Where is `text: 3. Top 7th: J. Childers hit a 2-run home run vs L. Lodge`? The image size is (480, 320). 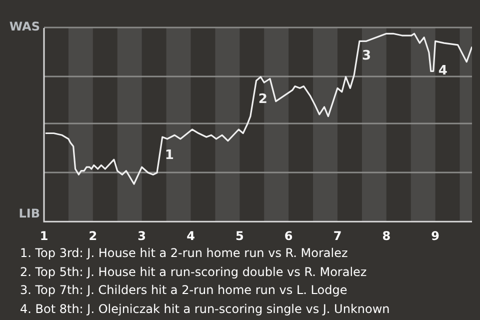
text: 3. Top 7th: J. Childers hit a 2-run home run vs L. Lodge is located at coordinates (184, 290).